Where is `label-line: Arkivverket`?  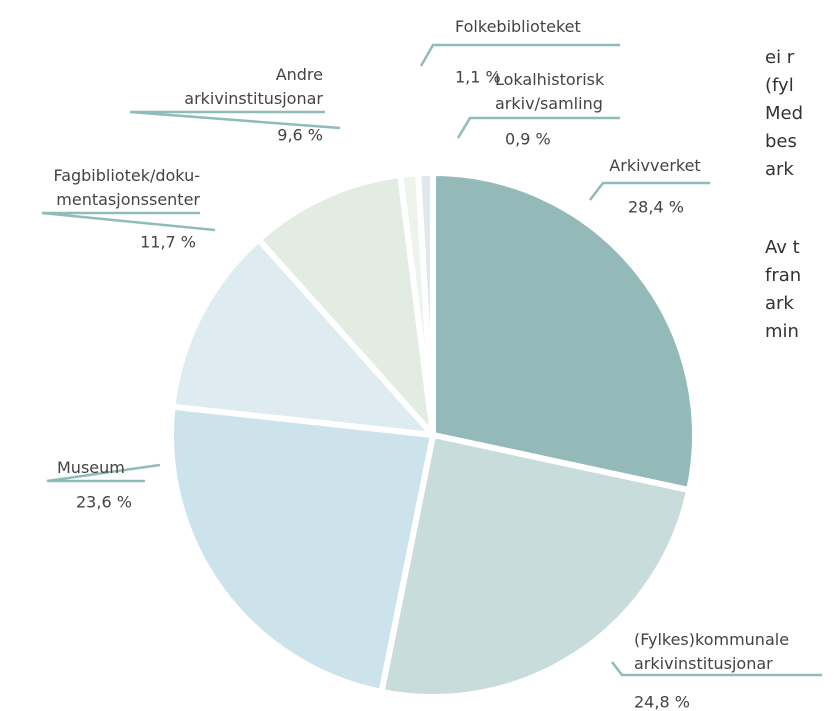 label-line: Arkivverket is located at coordinates (654, 165).